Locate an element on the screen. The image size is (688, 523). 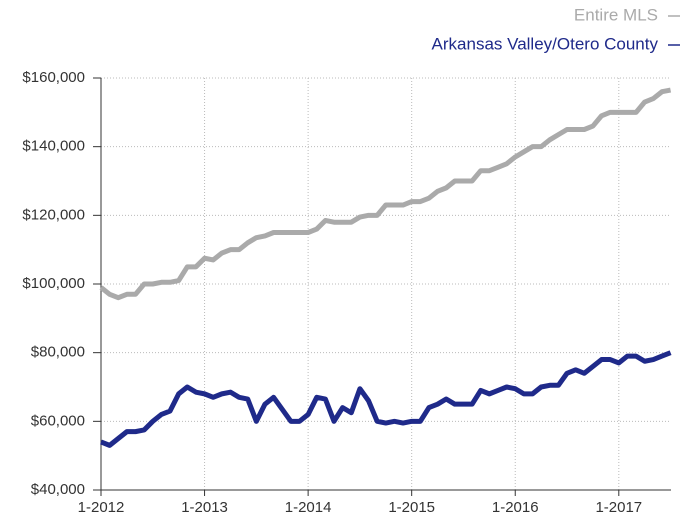
y-tick-label: $120,000 is located at coordinates (53, 214).